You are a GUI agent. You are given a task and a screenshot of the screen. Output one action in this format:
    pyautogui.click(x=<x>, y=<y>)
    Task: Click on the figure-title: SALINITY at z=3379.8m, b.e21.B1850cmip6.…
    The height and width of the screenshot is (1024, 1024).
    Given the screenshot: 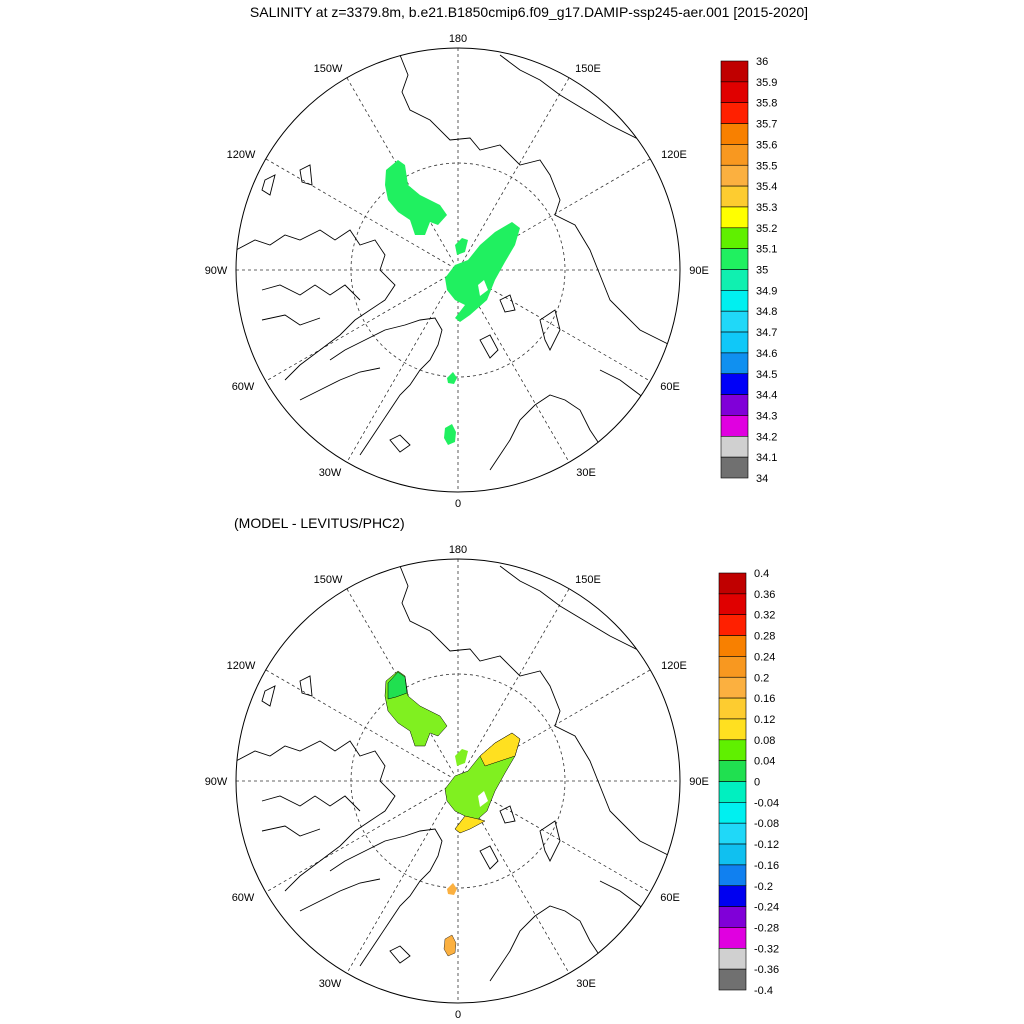 What is the action you would take?
    pyautogui.click(x=529, y=12)
    